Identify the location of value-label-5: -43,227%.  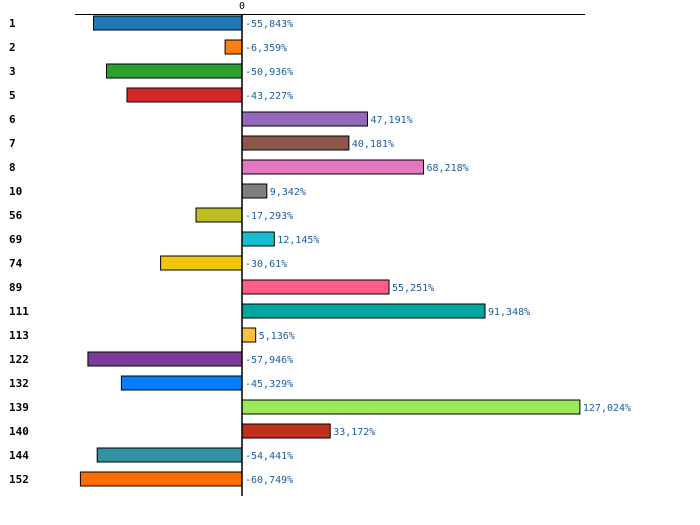
(269, 96).